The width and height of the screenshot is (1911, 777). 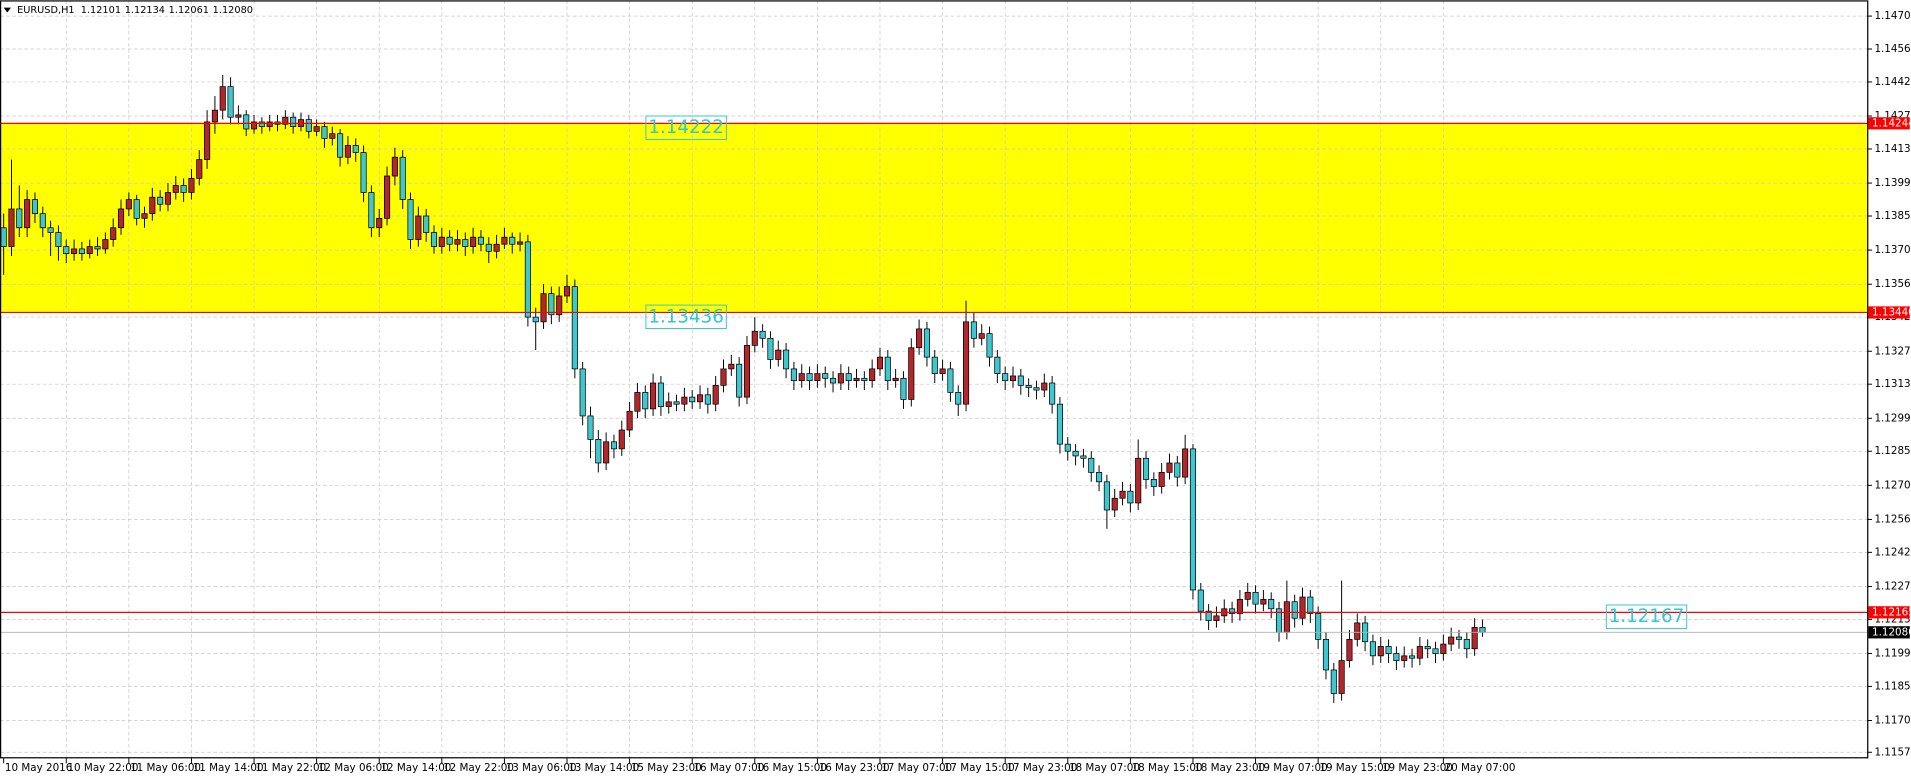 I want to click on y-tick-label: 1.11850, so click(x=1892, y=686).